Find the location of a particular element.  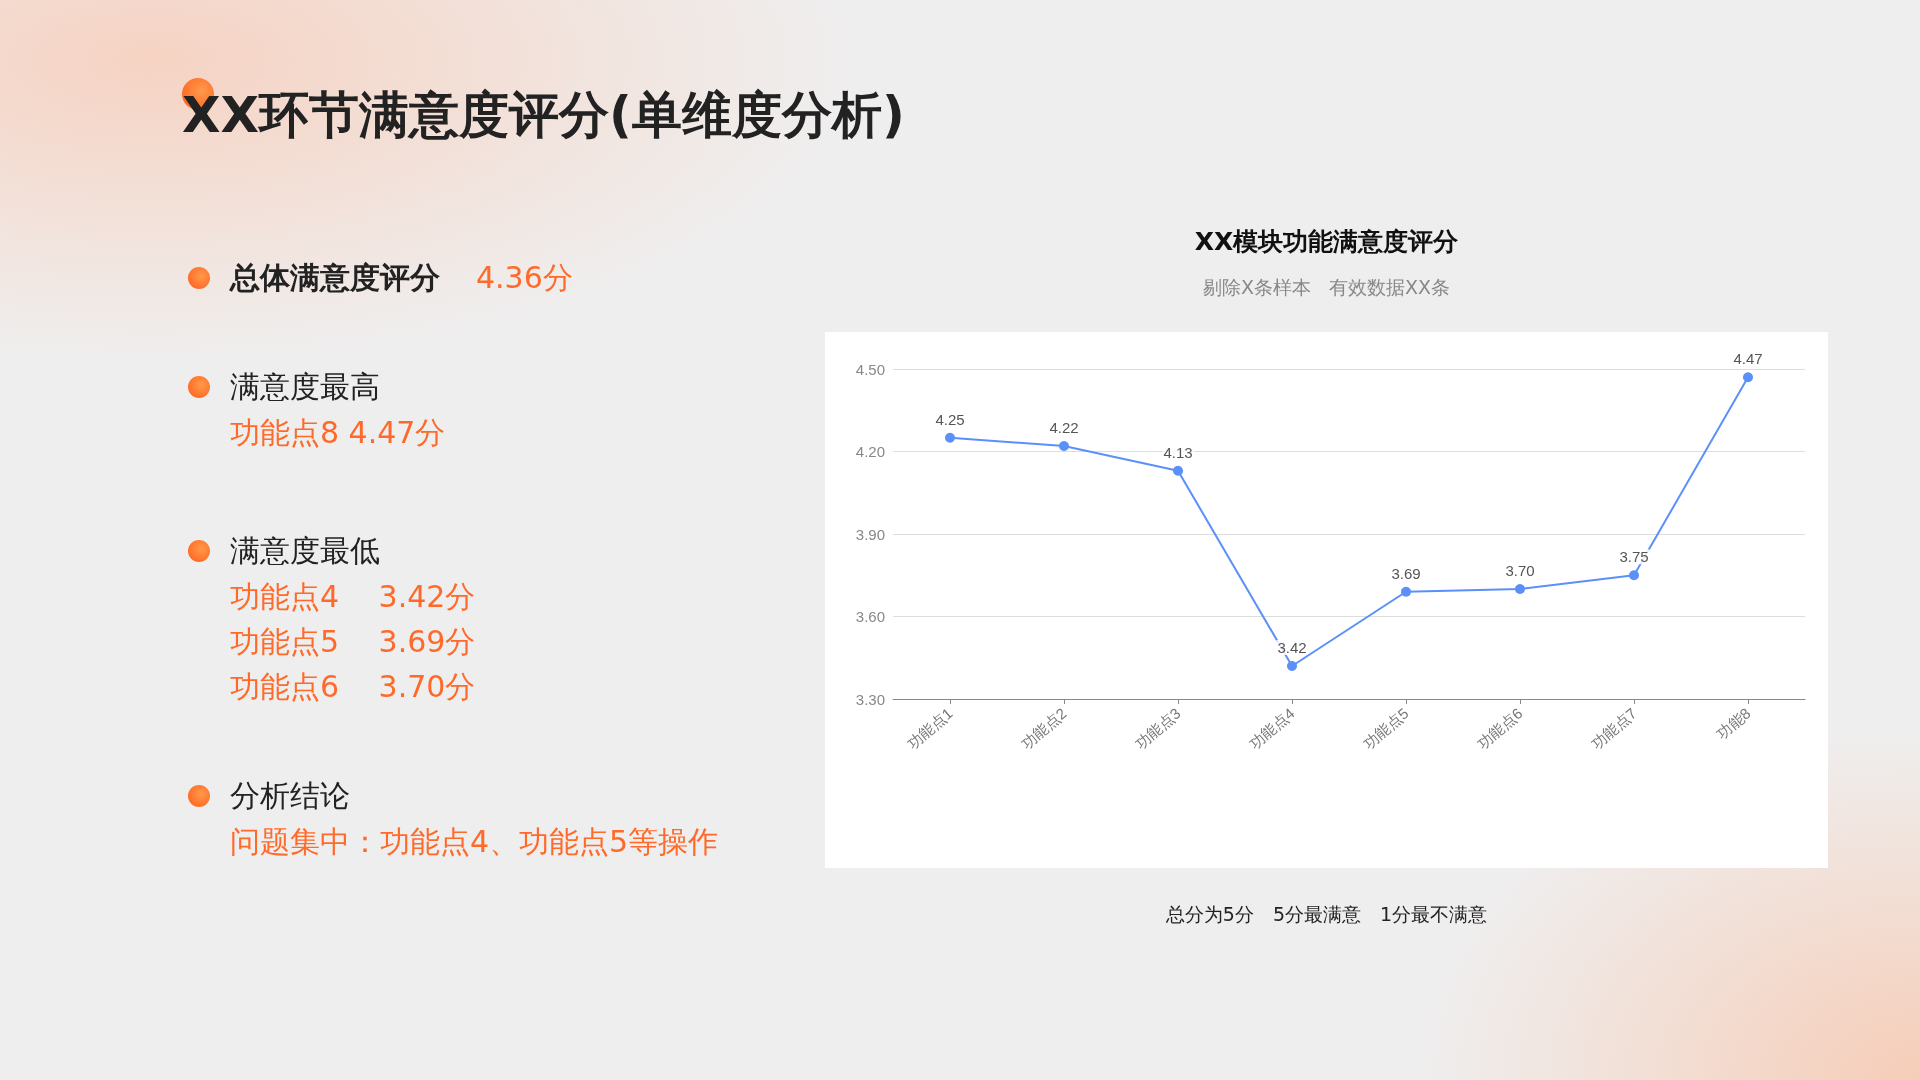

data-label: 4.47 is located at coordinates (1748, 359).